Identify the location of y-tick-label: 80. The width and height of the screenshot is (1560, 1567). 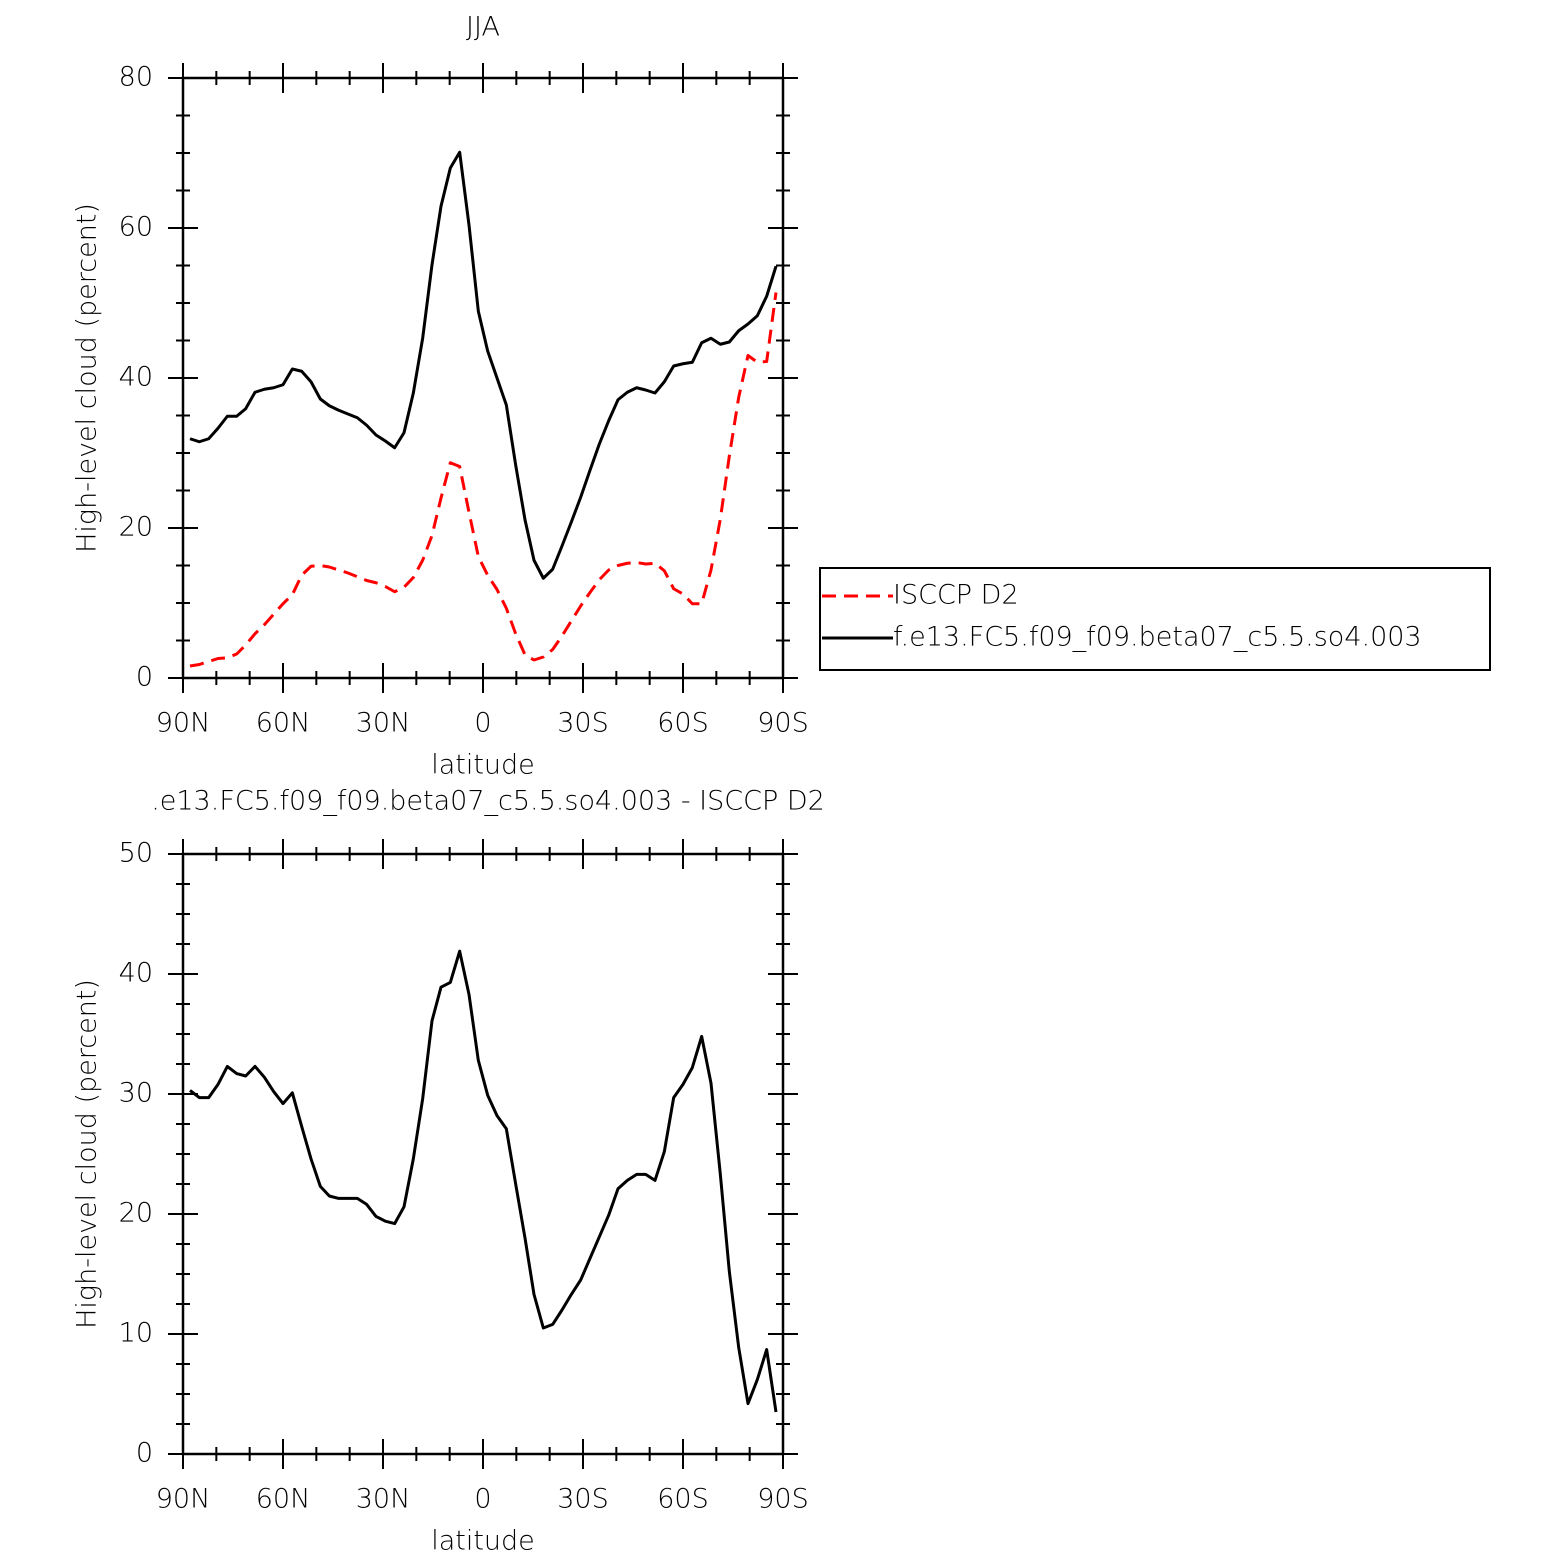
(136, 77).